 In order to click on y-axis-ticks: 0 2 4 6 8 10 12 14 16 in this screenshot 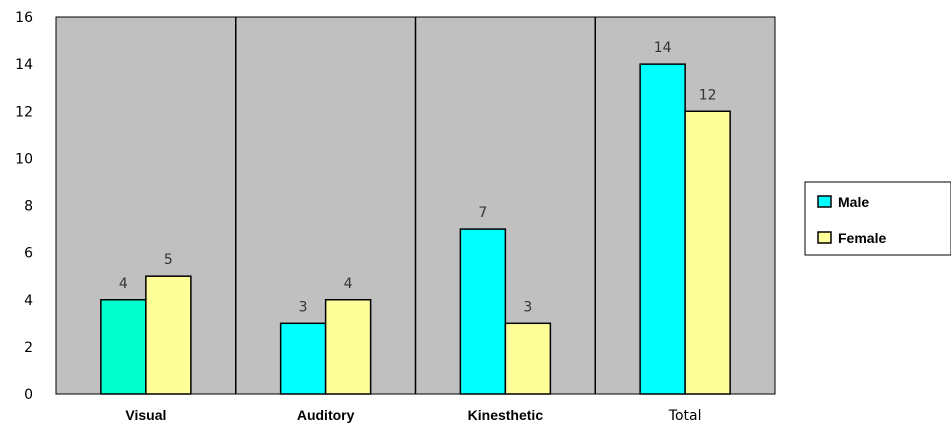, I will do `click(24, 206)`.